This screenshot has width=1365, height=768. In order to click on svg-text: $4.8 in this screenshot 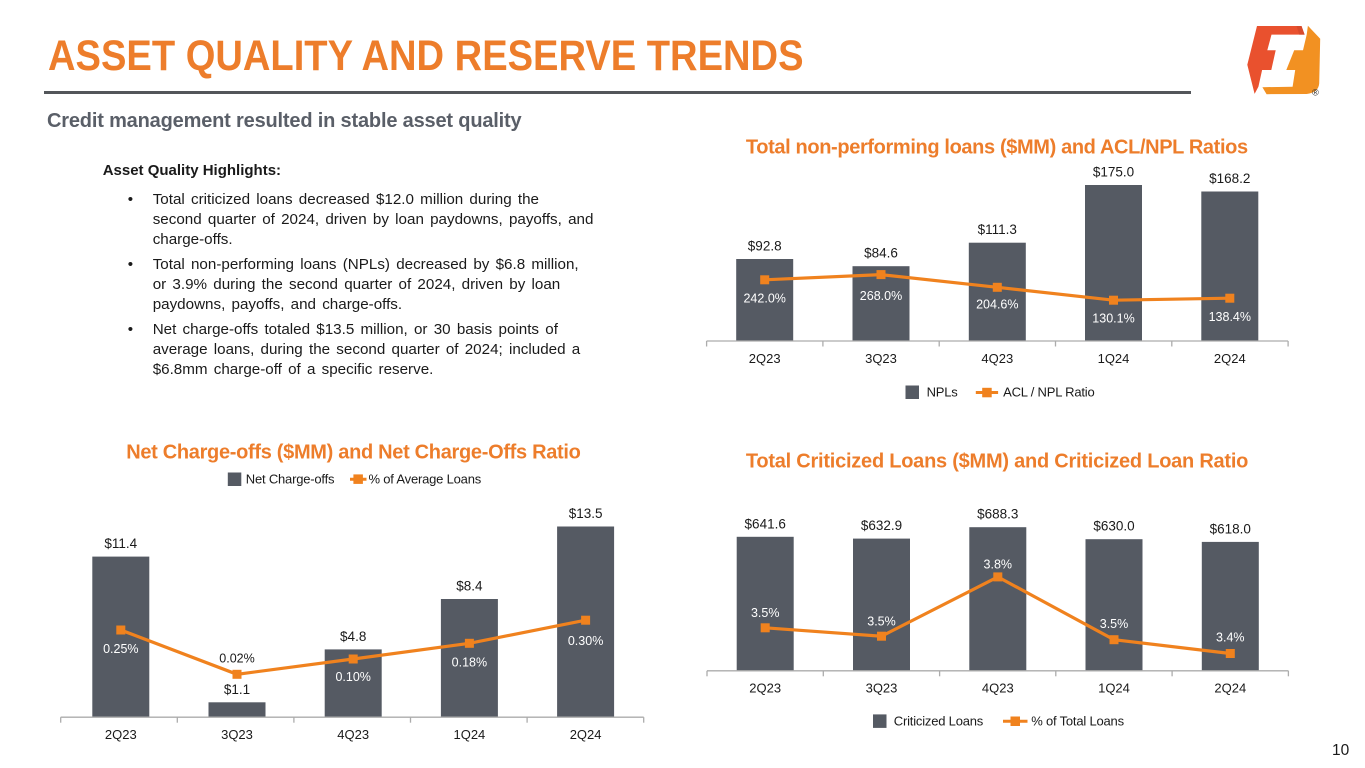, I will do `click(353, 636)`.